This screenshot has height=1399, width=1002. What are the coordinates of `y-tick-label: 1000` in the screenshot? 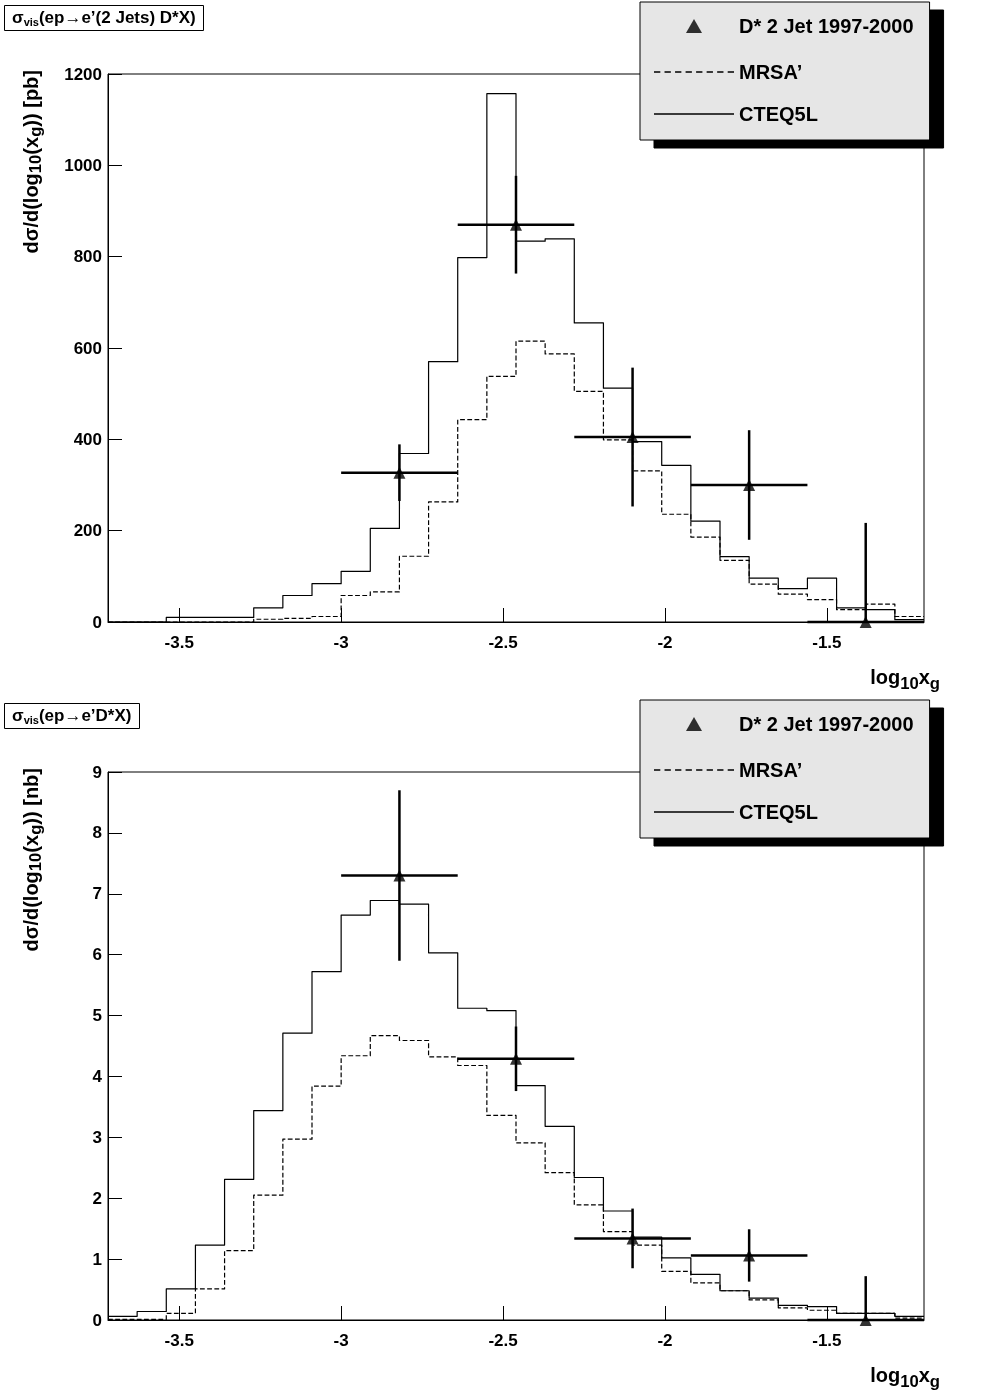 It's located at (83, 165).